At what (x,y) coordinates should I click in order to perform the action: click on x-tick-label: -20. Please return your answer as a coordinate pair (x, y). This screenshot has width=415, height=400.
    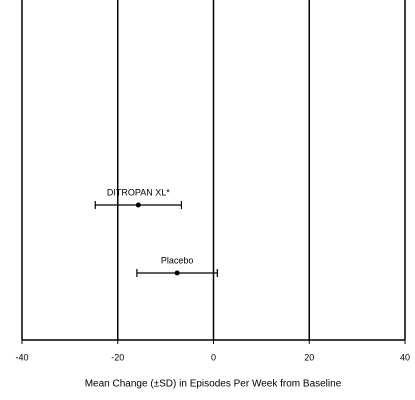
    Looking at the image, I should click on (117, 357).